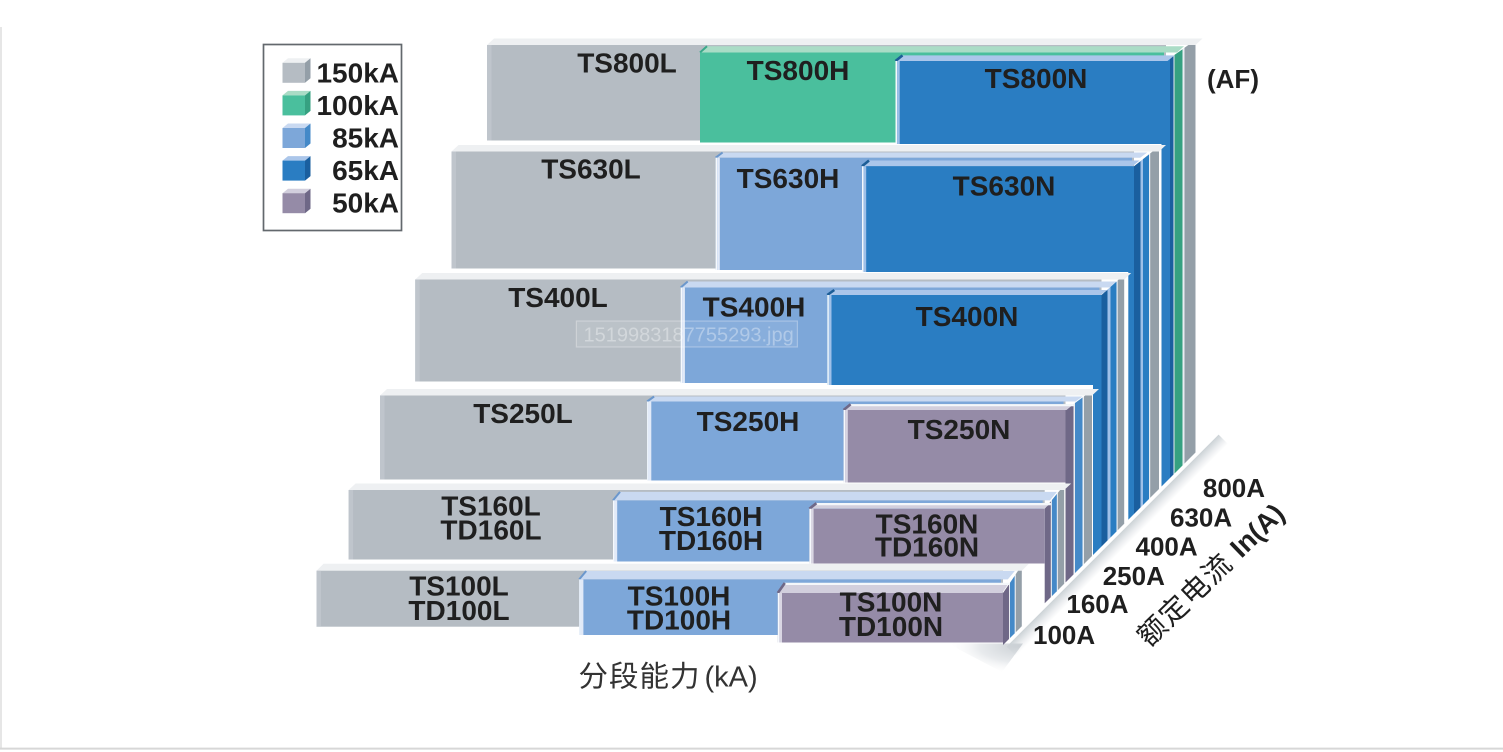  What do you see at coordinates (748, 421) in the screenshot?
I see `svg-text: TS250H` at bounding box center [748, 421].